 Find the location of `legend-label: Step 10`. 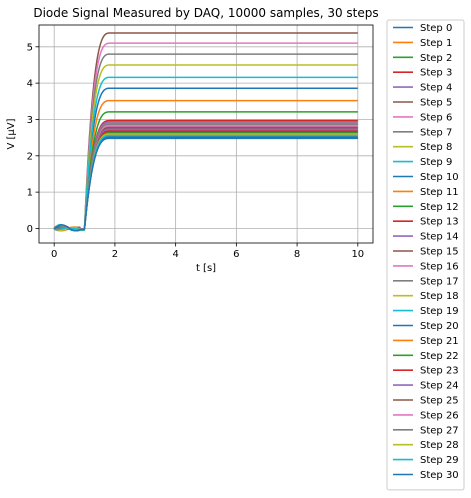

legend-label: Step 10 is located at coordinates (439, 177).